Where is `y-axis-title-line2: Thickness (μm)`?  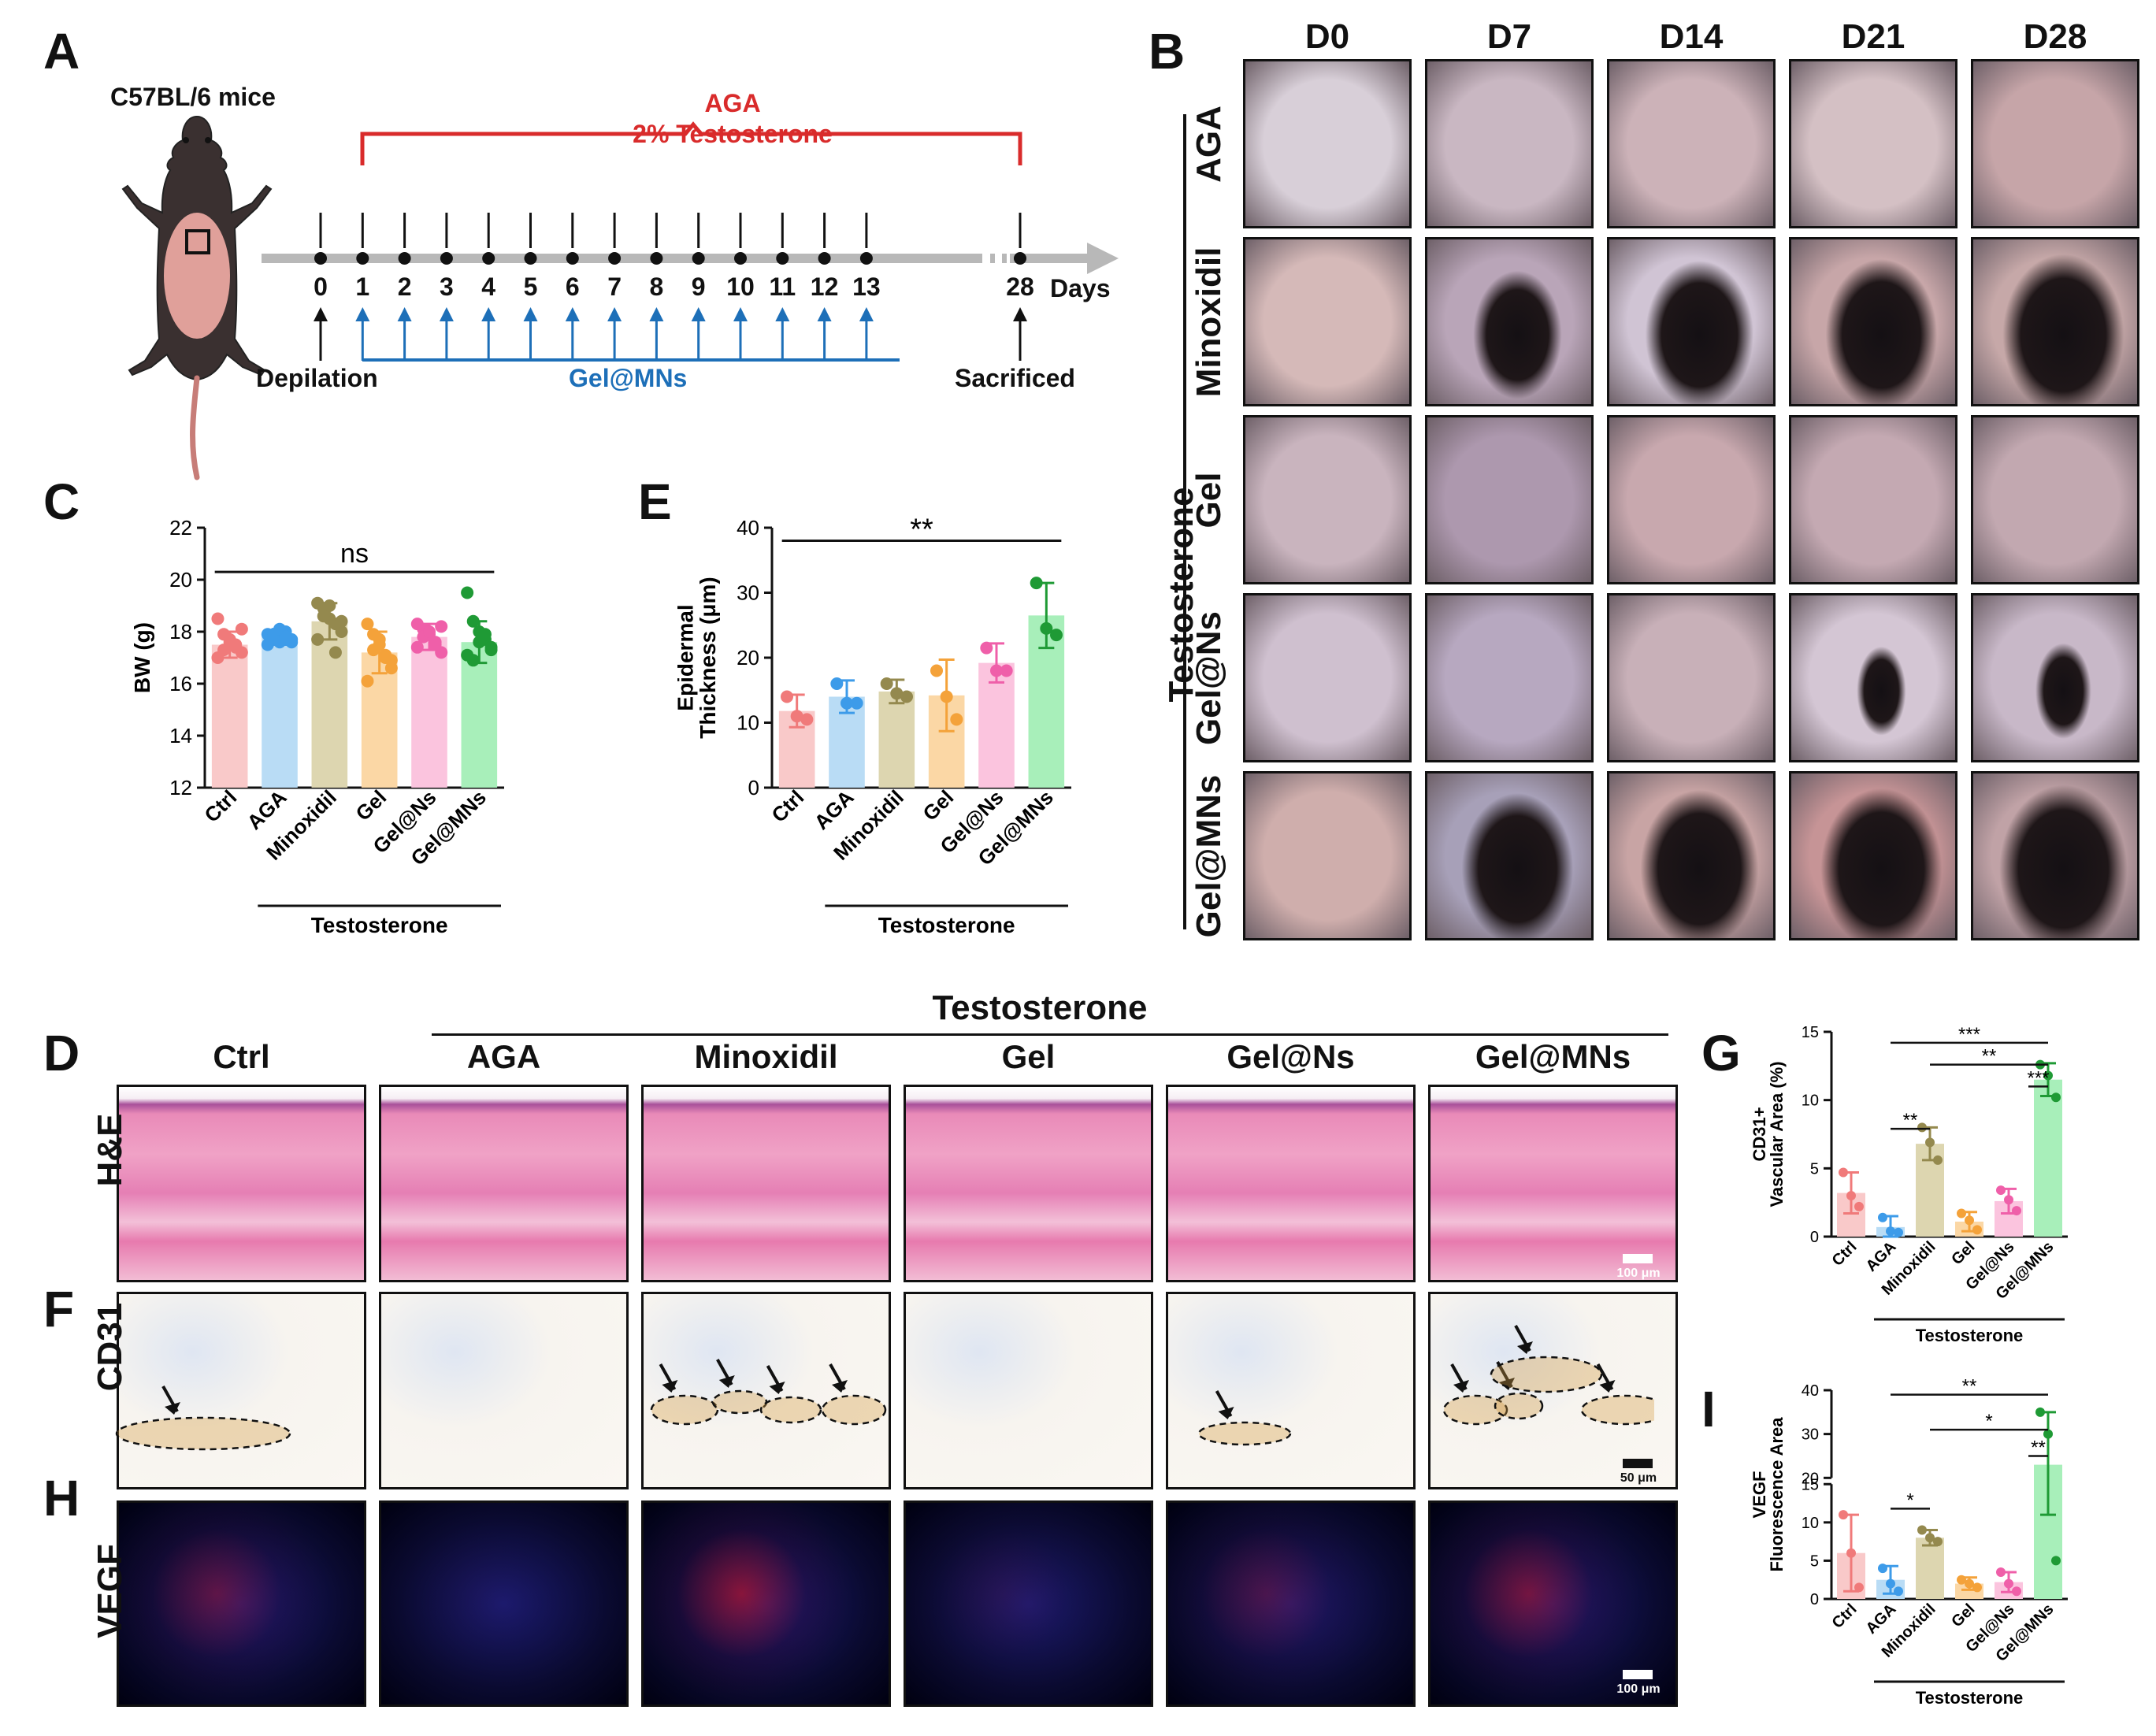 y-axis-title-line2: Thickness (μm) is located at coordinates (708, 658).